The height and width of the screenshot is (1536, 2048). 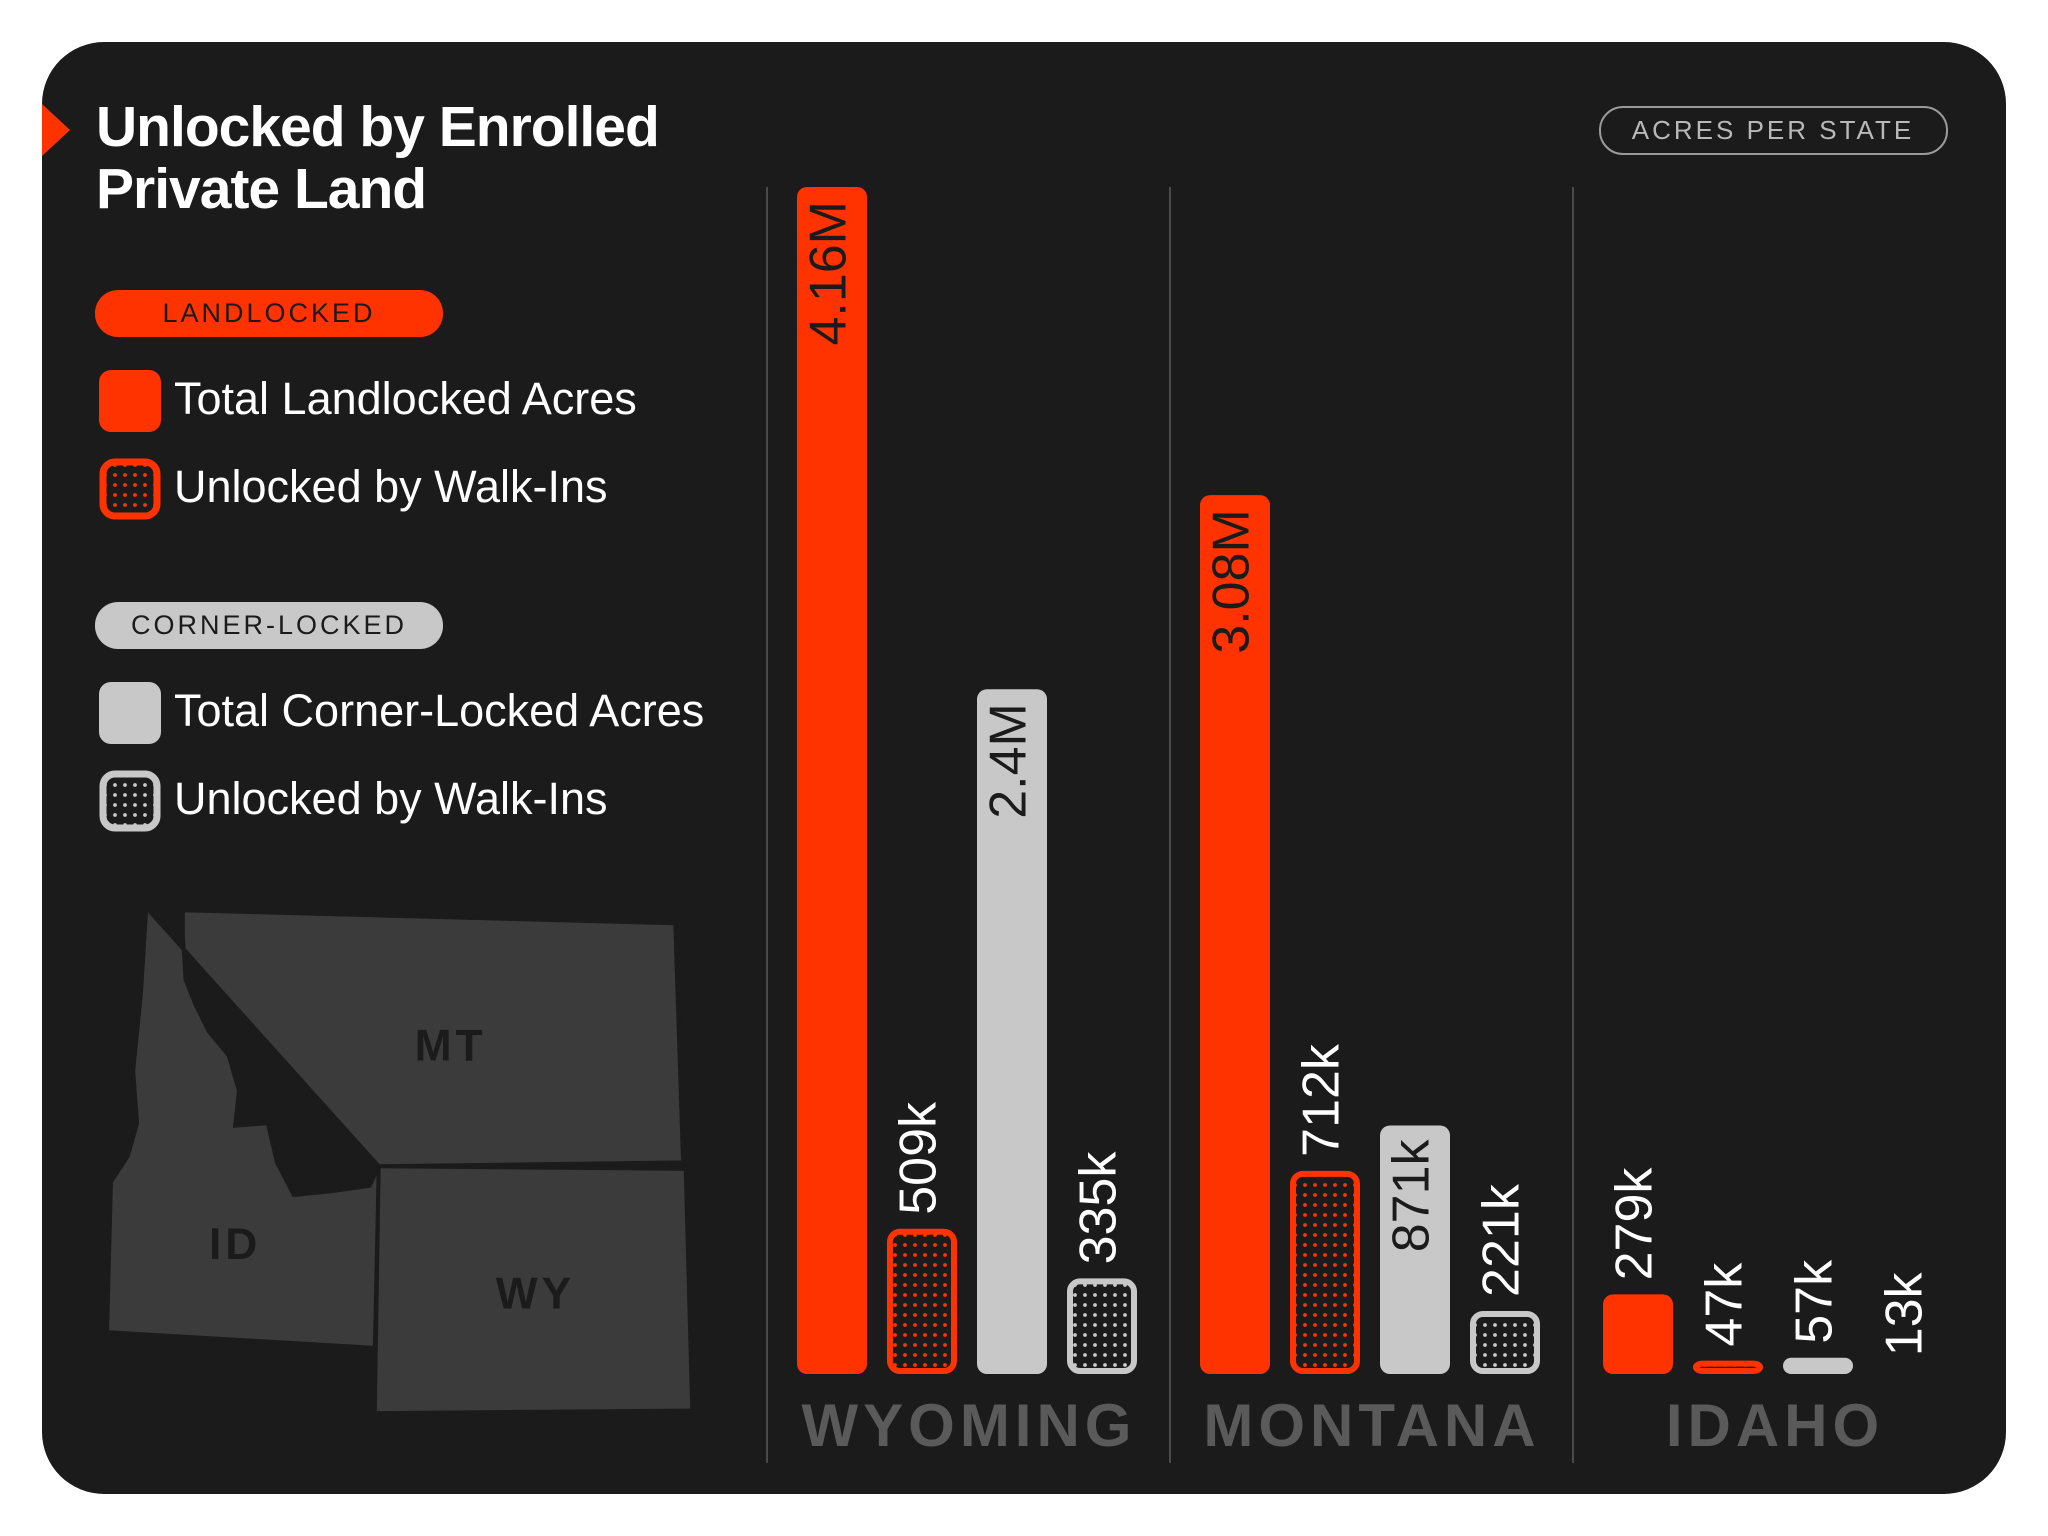 What do you see at coordinates (1635, 1224) in the screenshot?
I see `value-label: 279k` at bounding box center [1635, 1224].